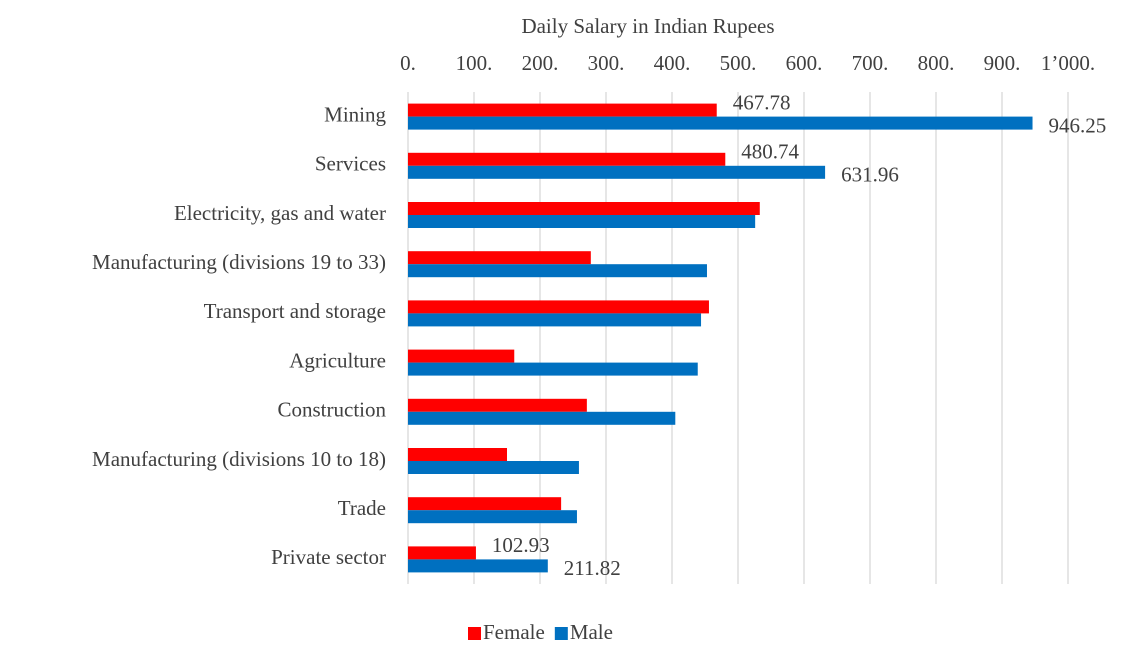 Image resolution: width=1128 pixels, height=645 pixels. What do you see at coordinates (606, 63) in the screenshot?
I see `x-tick-label: 300.` at bounding box center [606, 63].